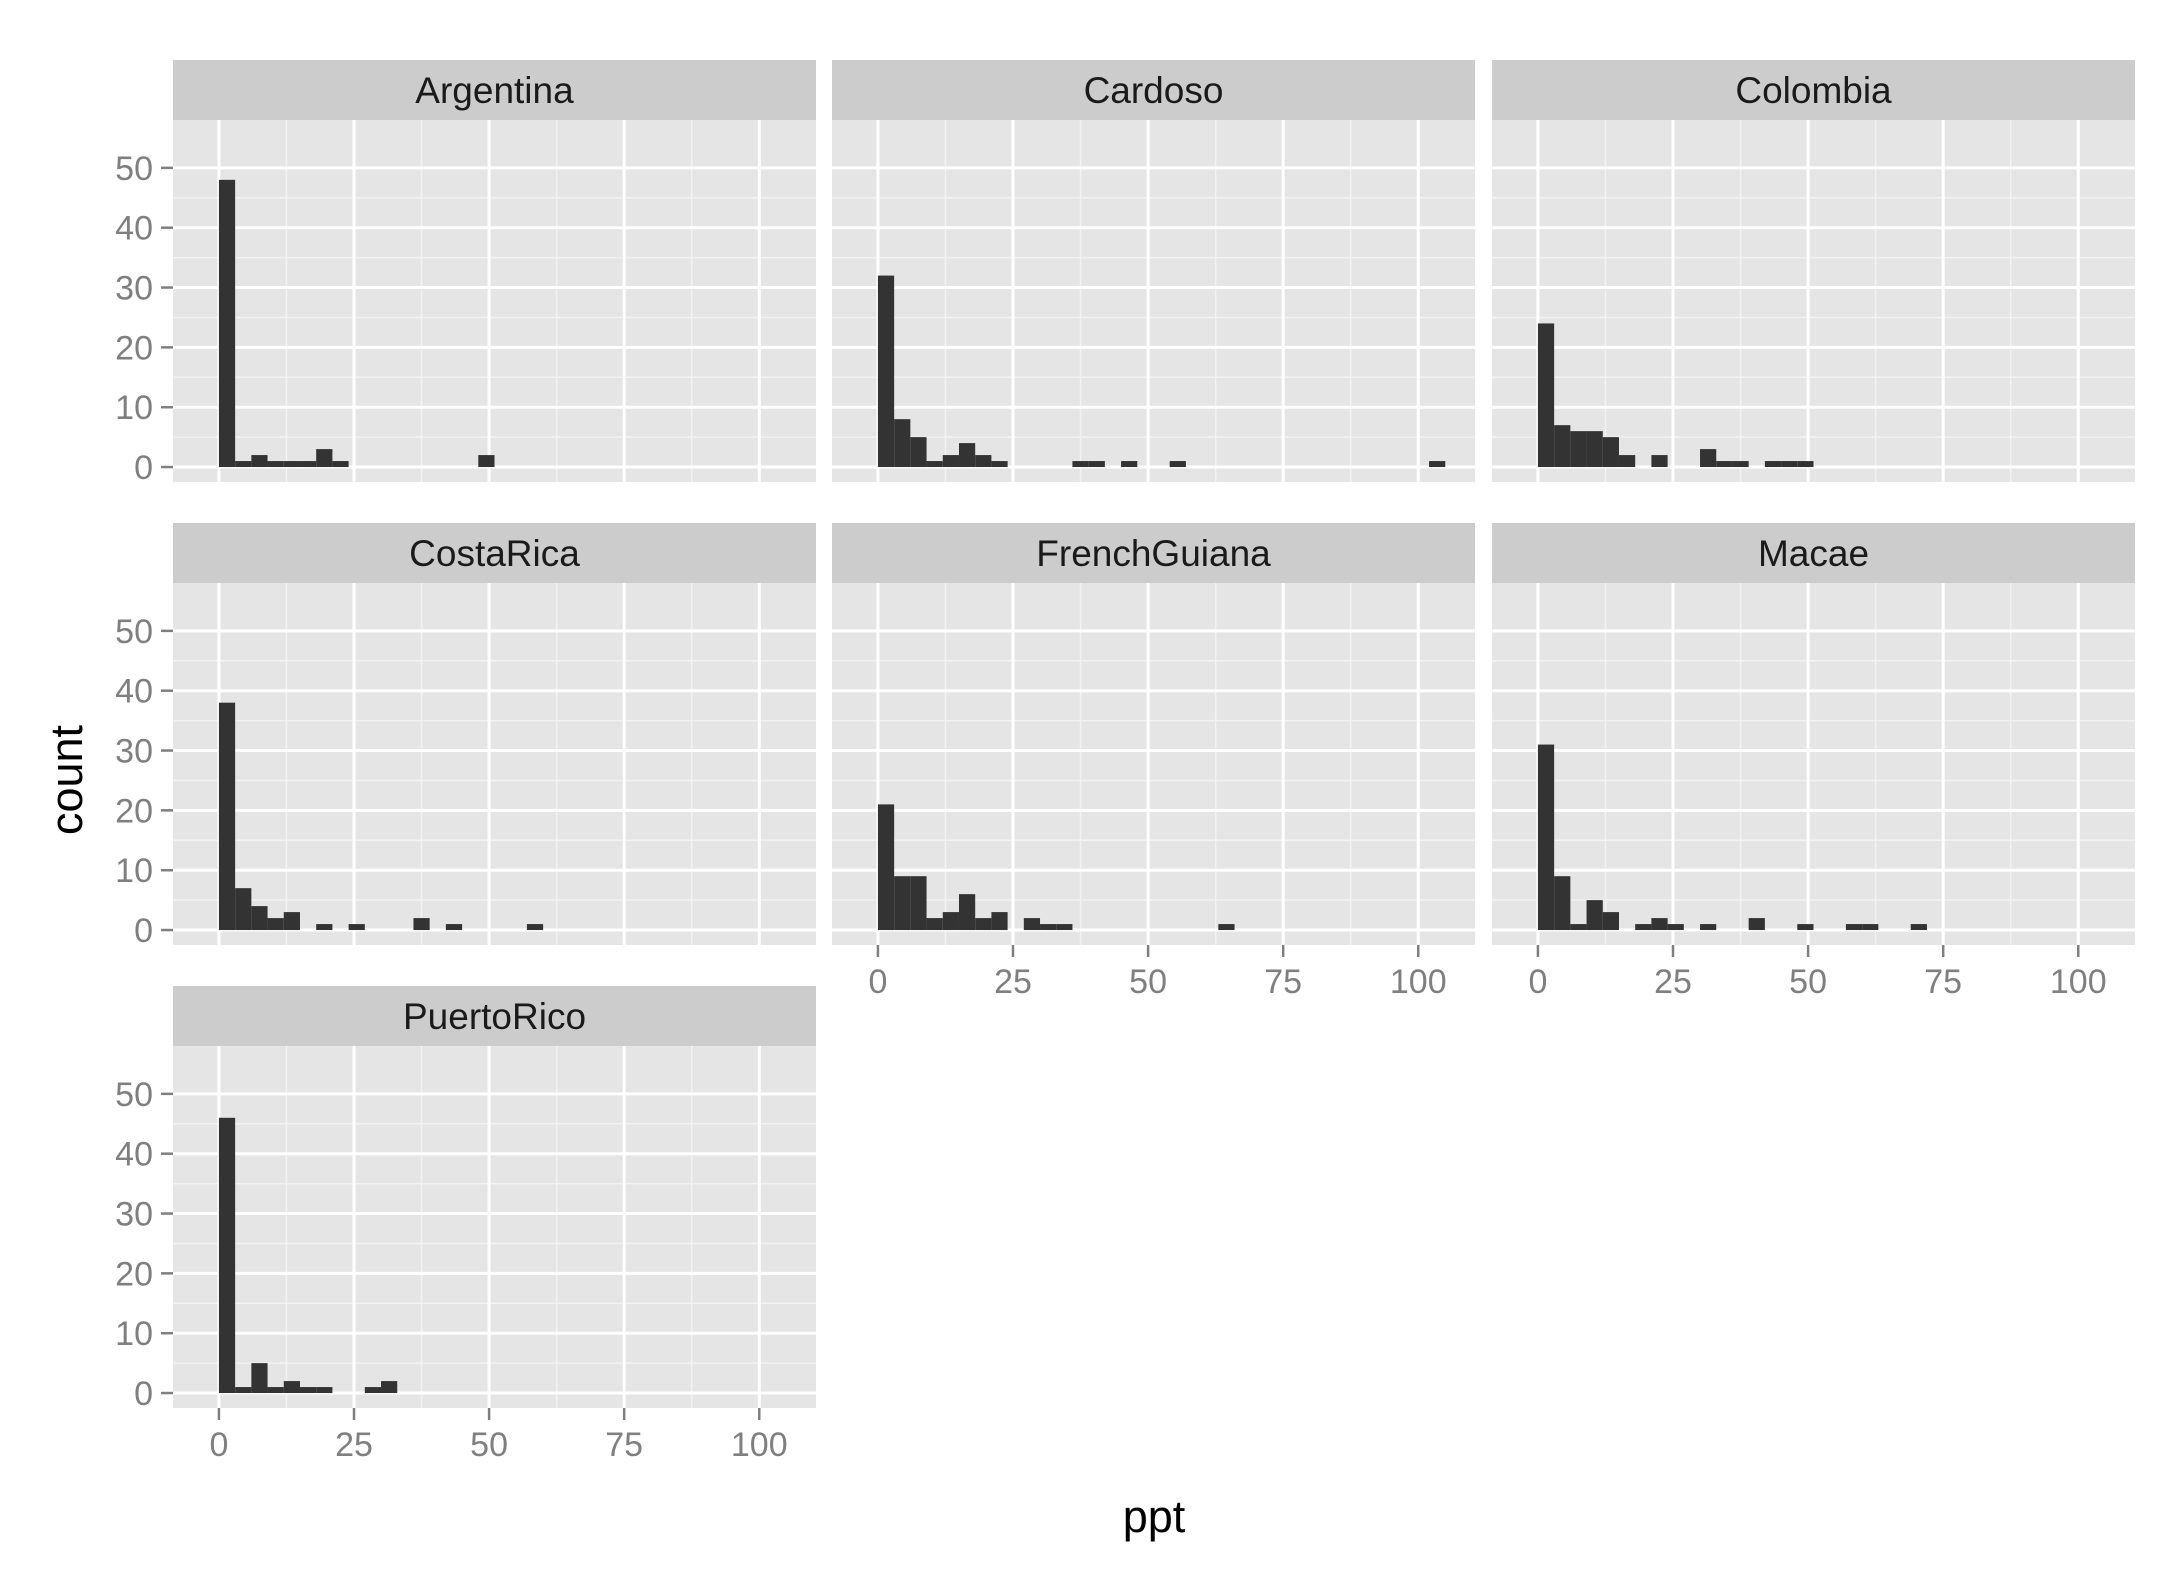 The height and width of the screenshot is (1575, 2170). Describe the element at coordinates (877, 982) in the screenshot. I see `x-tick-label: 0` at that location.